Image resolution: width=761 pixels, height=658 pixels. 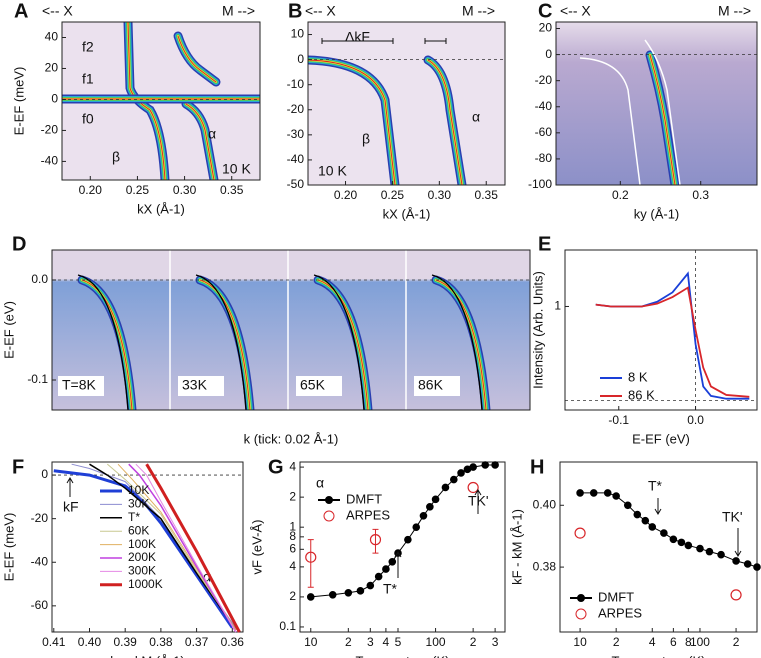 What do you see at coordinates (544, 244) in the screenshot?
I see `panel-letter: E` at bounding box center [544, 244].